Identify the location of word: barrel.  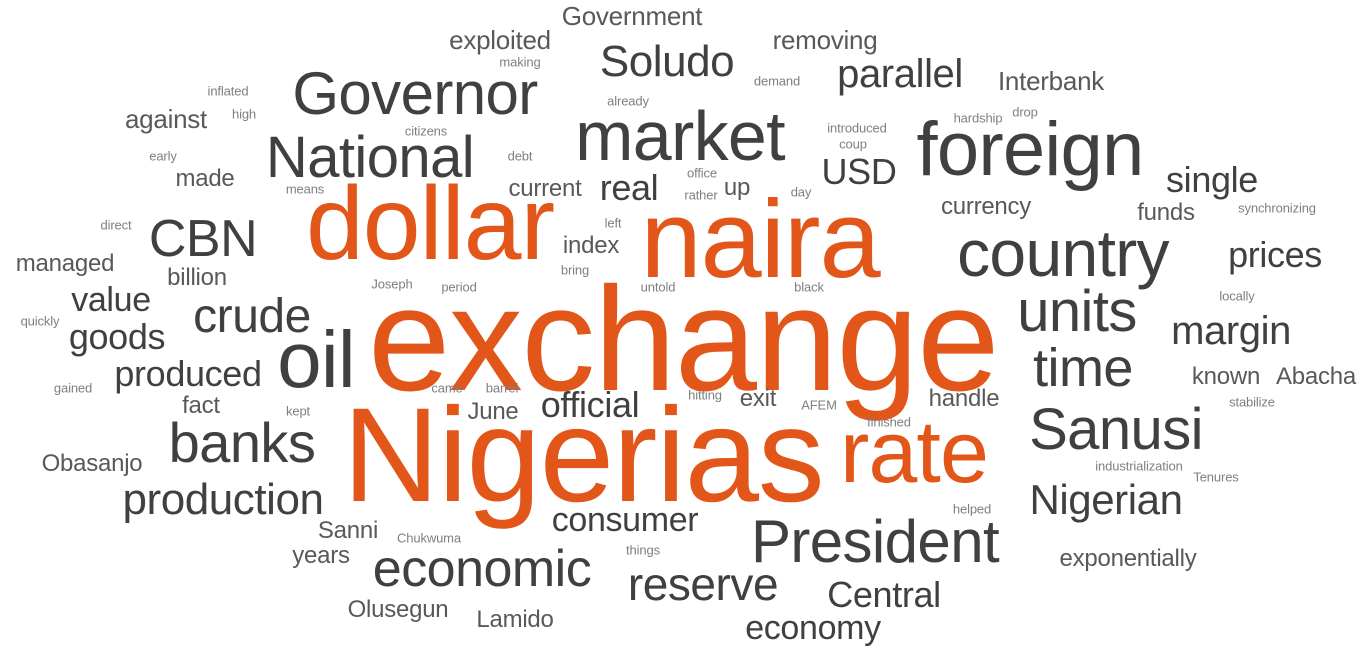
(502, 388).